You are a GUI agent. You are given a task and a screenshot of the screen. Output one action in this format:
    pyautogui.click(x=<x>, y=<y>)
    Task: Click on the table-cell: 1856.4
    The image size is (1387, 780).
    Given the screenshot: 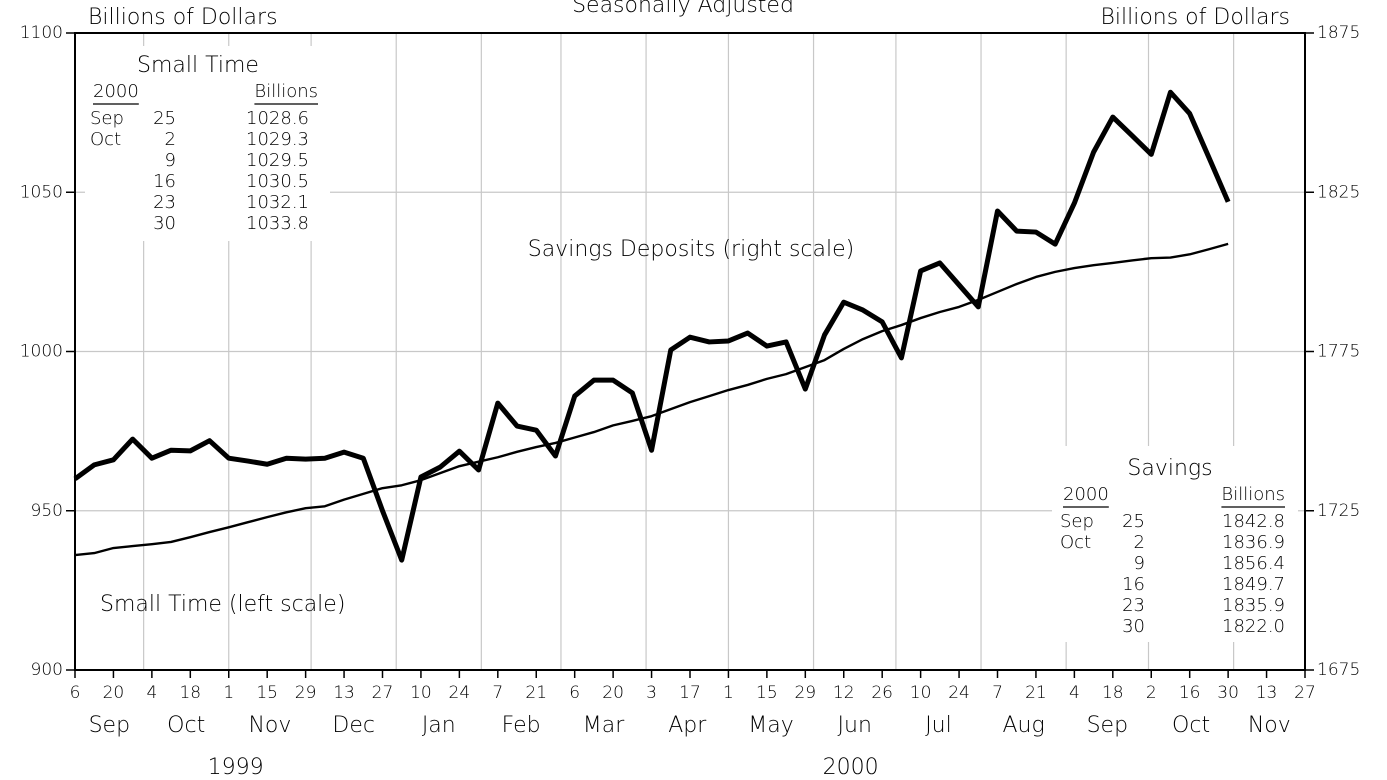 What is the action you would take?
    pyautogui.click(x=1253, y=563)
    